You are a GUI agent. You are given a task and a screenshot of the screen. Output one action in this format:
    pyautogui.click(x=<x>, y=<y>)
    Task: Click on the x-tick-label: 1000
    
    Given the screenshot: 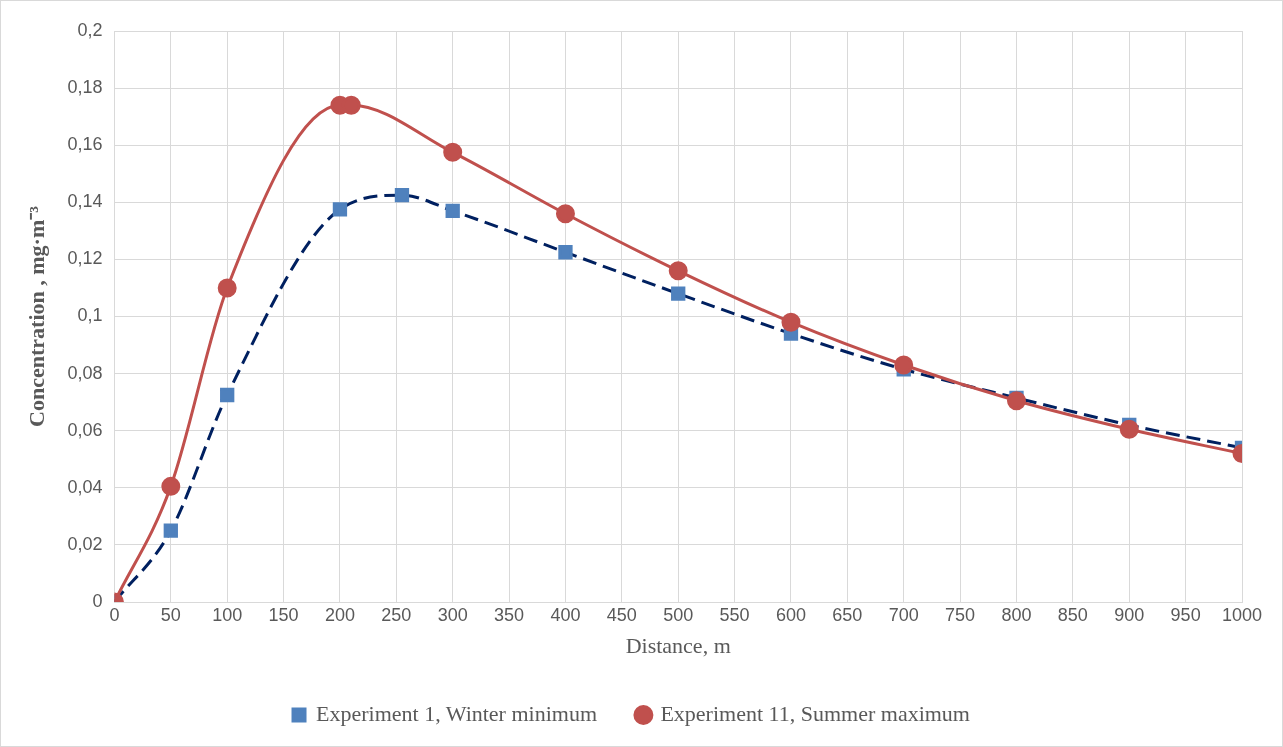 What is the action you would take?
    pyautogui.click(x=1242, y=614)
    